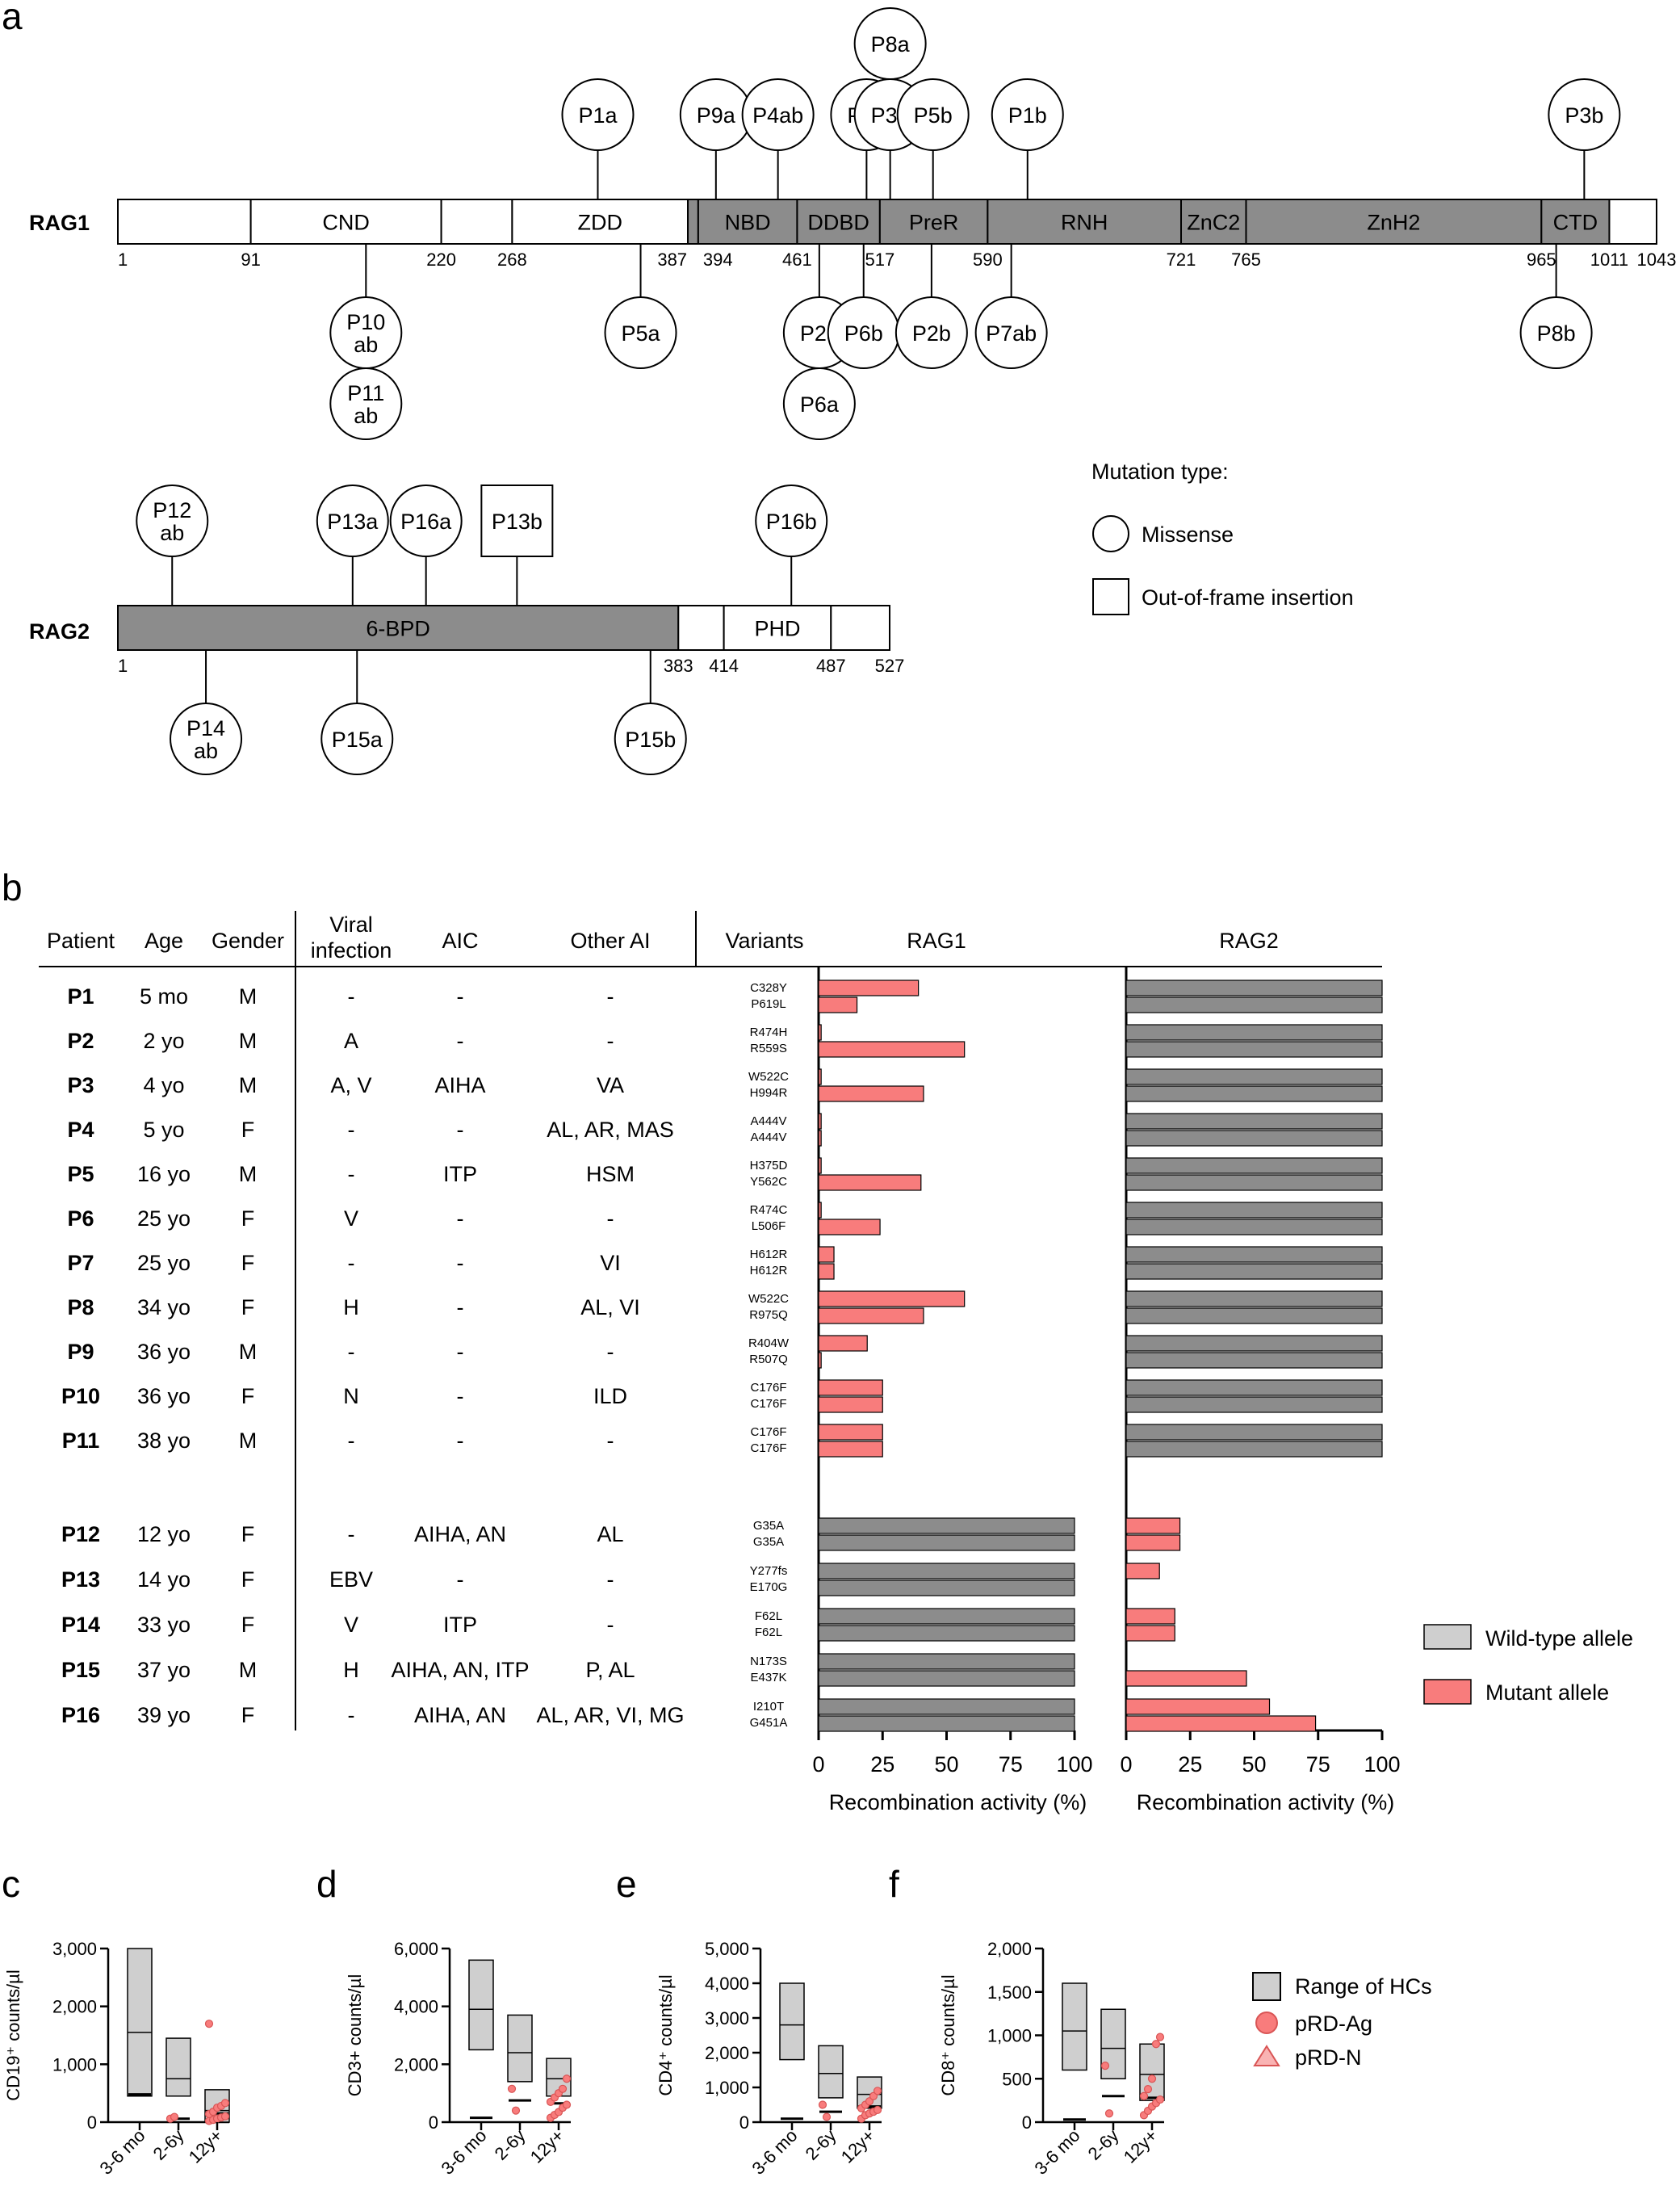  Describe the element at coordinates (894, 1884) in the screenshot. I see `panel-f-letter: f` at that location.